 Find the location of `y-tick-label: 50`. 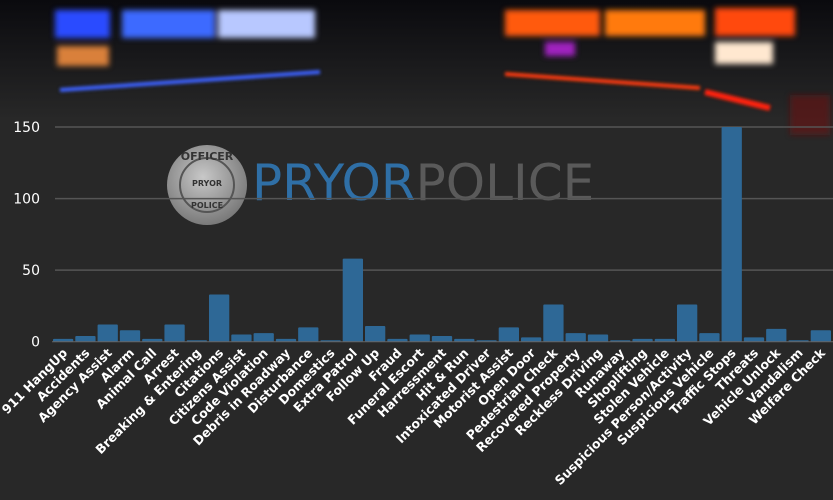

y-tick-label: 50 is located at coordinates (31, 271).